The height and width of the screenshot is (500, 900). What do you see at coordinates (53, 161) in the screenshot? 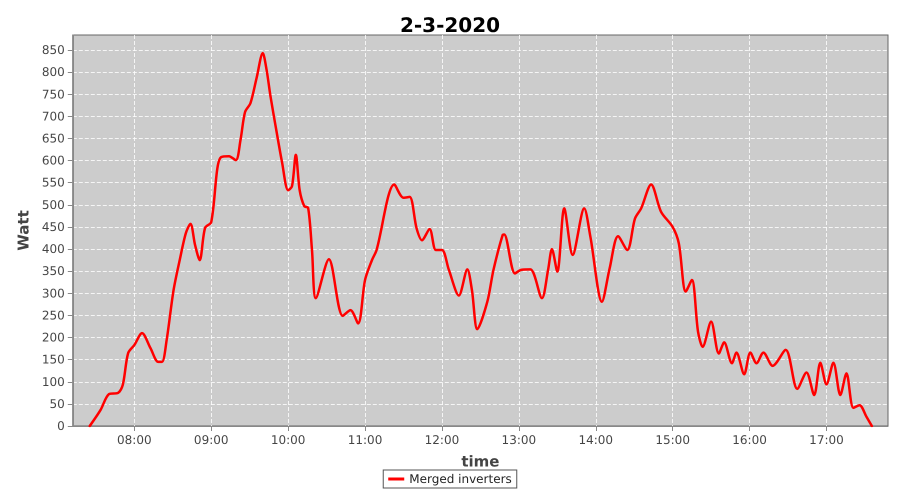
I see `y-tick-label: 600` at bounding box center [53, 161].